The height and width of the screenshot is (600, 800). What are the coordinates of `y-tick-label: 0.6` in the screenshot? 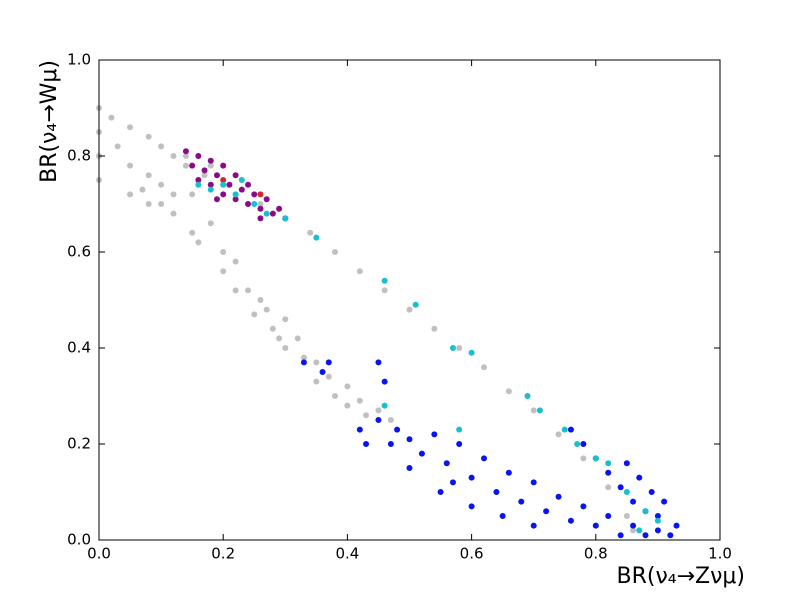 It's located at (79, 252).